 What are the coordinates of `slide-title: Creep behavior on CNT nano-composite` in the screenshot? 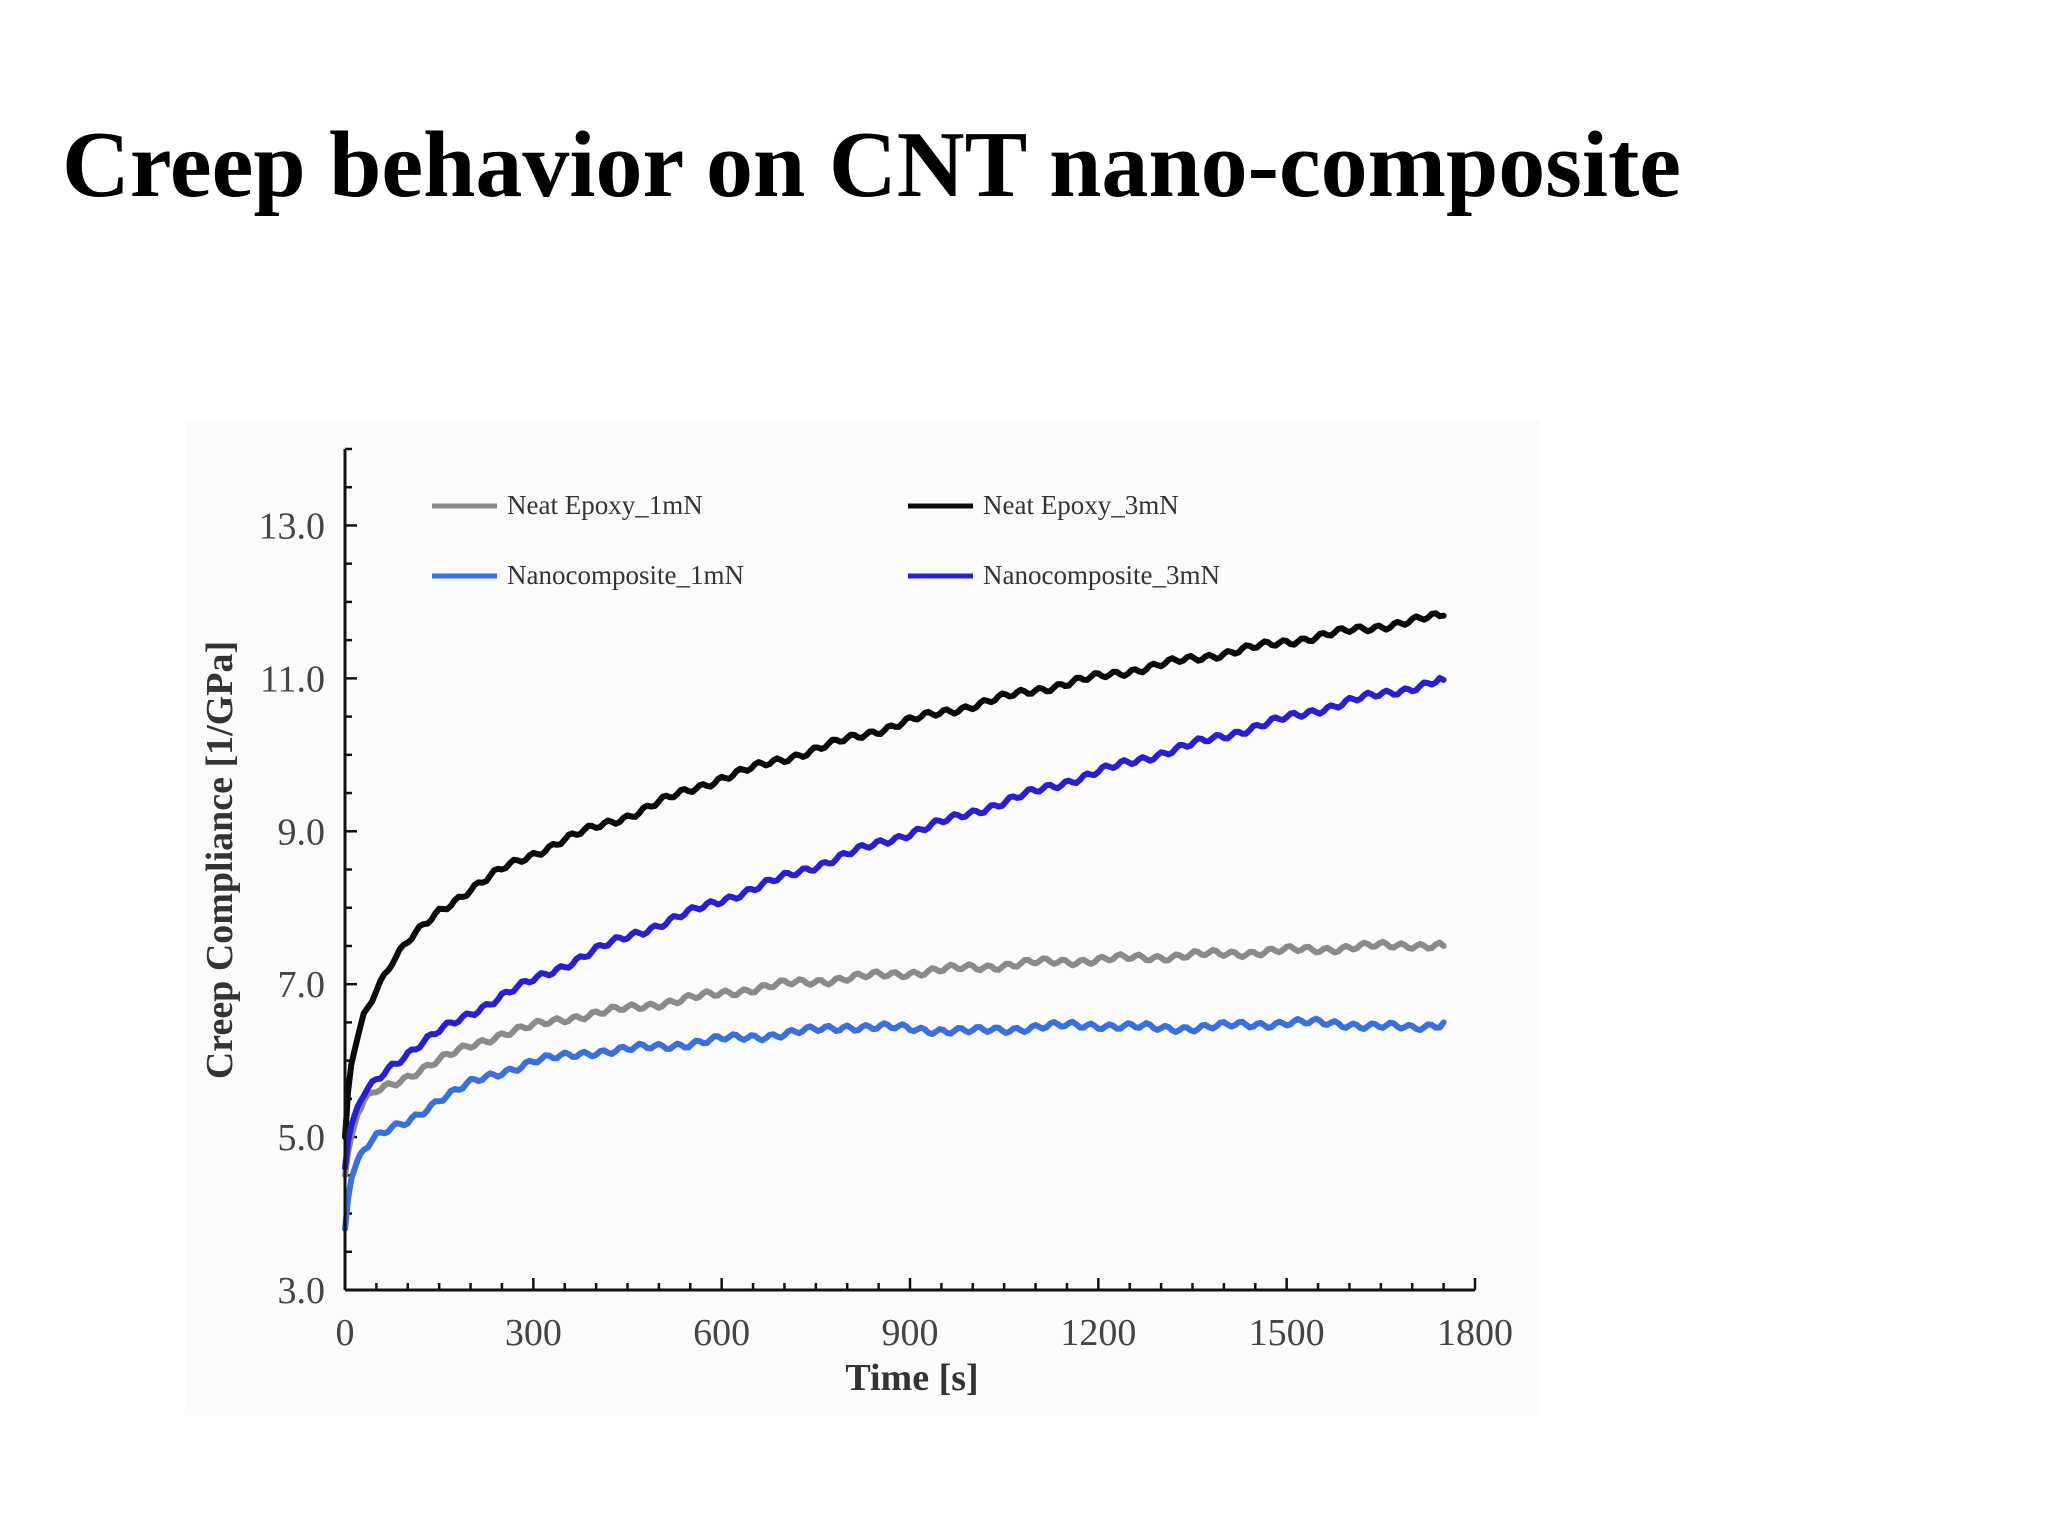 It's located at (871, 165).